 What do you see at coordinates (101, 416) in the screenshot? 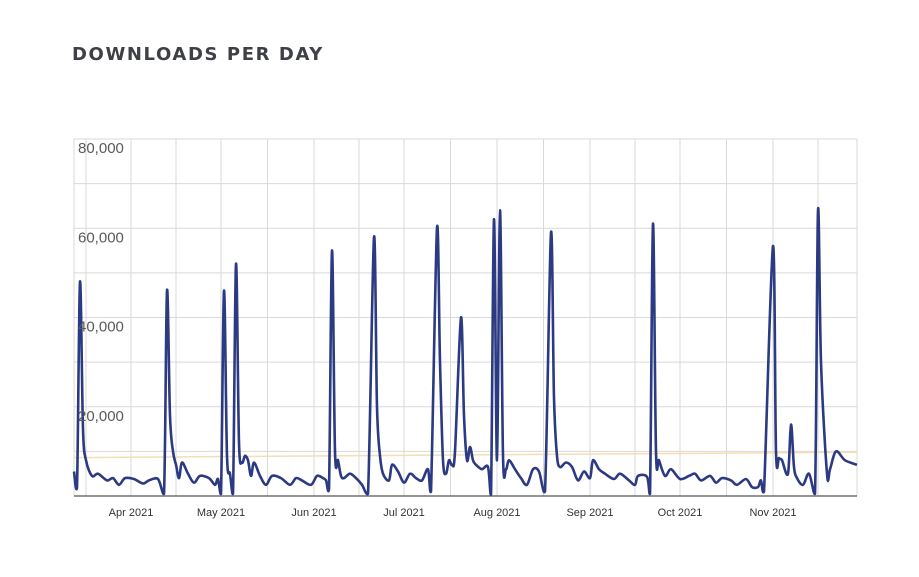
I see `y-tick-label: 20,000` at bounding box center [101, 416].